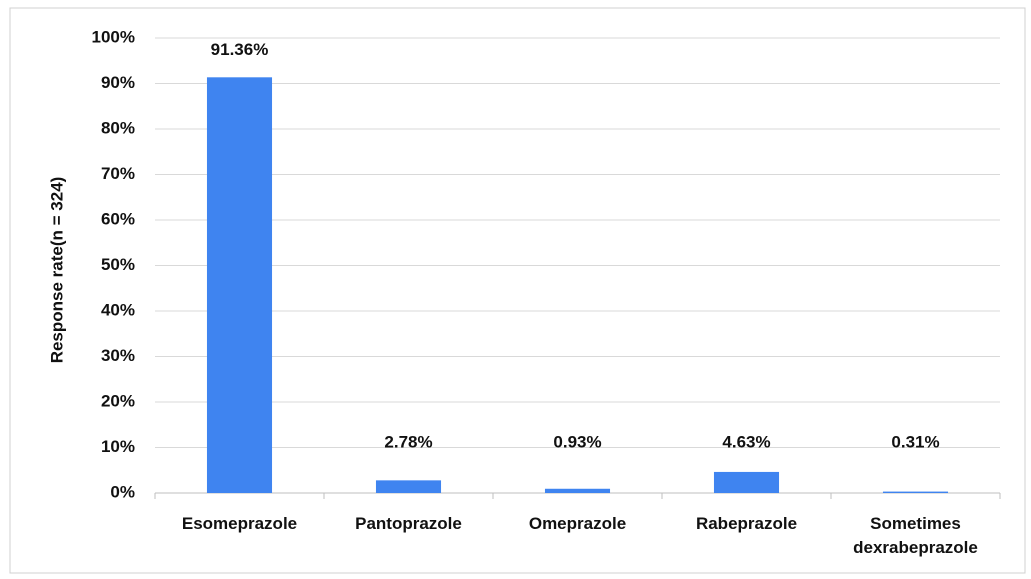 The image size is (1031, 579). Describe the element at coordinates (239, 523) in the screenshot. I see `x-tick-label: Esomeprazole` at that location.